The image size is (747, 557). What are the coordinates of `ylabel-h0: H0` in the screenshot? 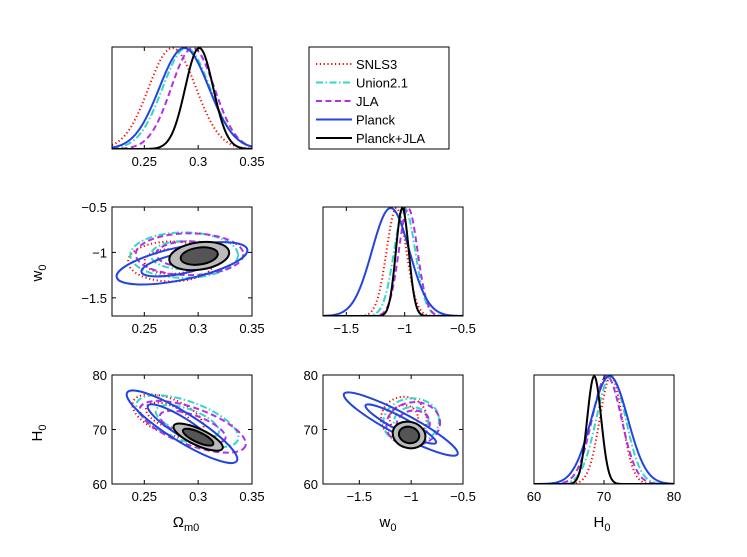 It's located at (39, 433).